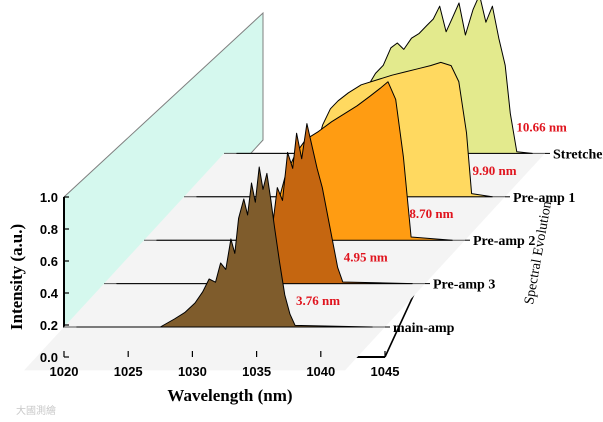 The height and width of the screenshot is (422, 603). I want to click on x-tick-label-1035: 1035, so click(256, 371).